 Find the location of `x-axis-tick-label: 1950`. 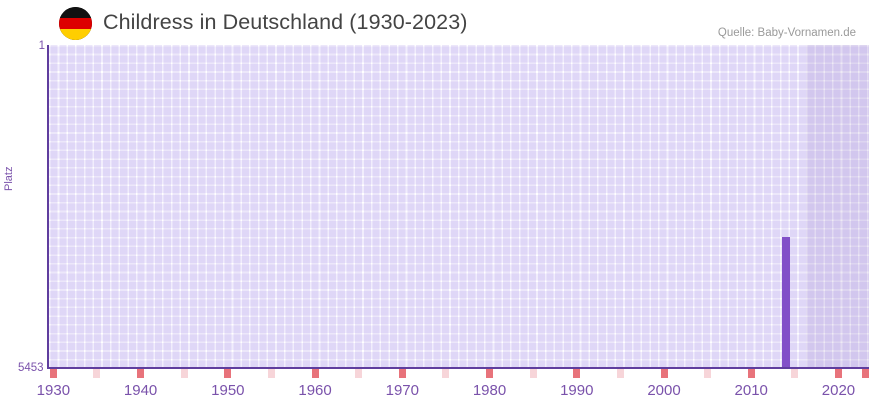

x-axis-tick-label: 1950 is located at coordinates (228, 390).